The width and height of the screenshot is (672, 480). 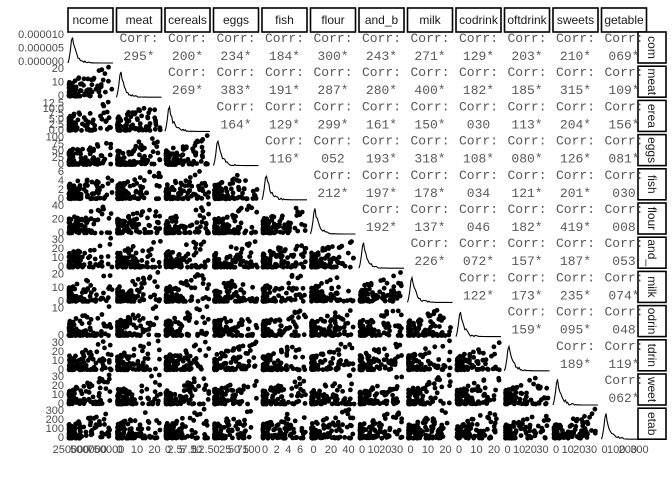 I want to click on strip-label: milk, so click(x=652, y=287).